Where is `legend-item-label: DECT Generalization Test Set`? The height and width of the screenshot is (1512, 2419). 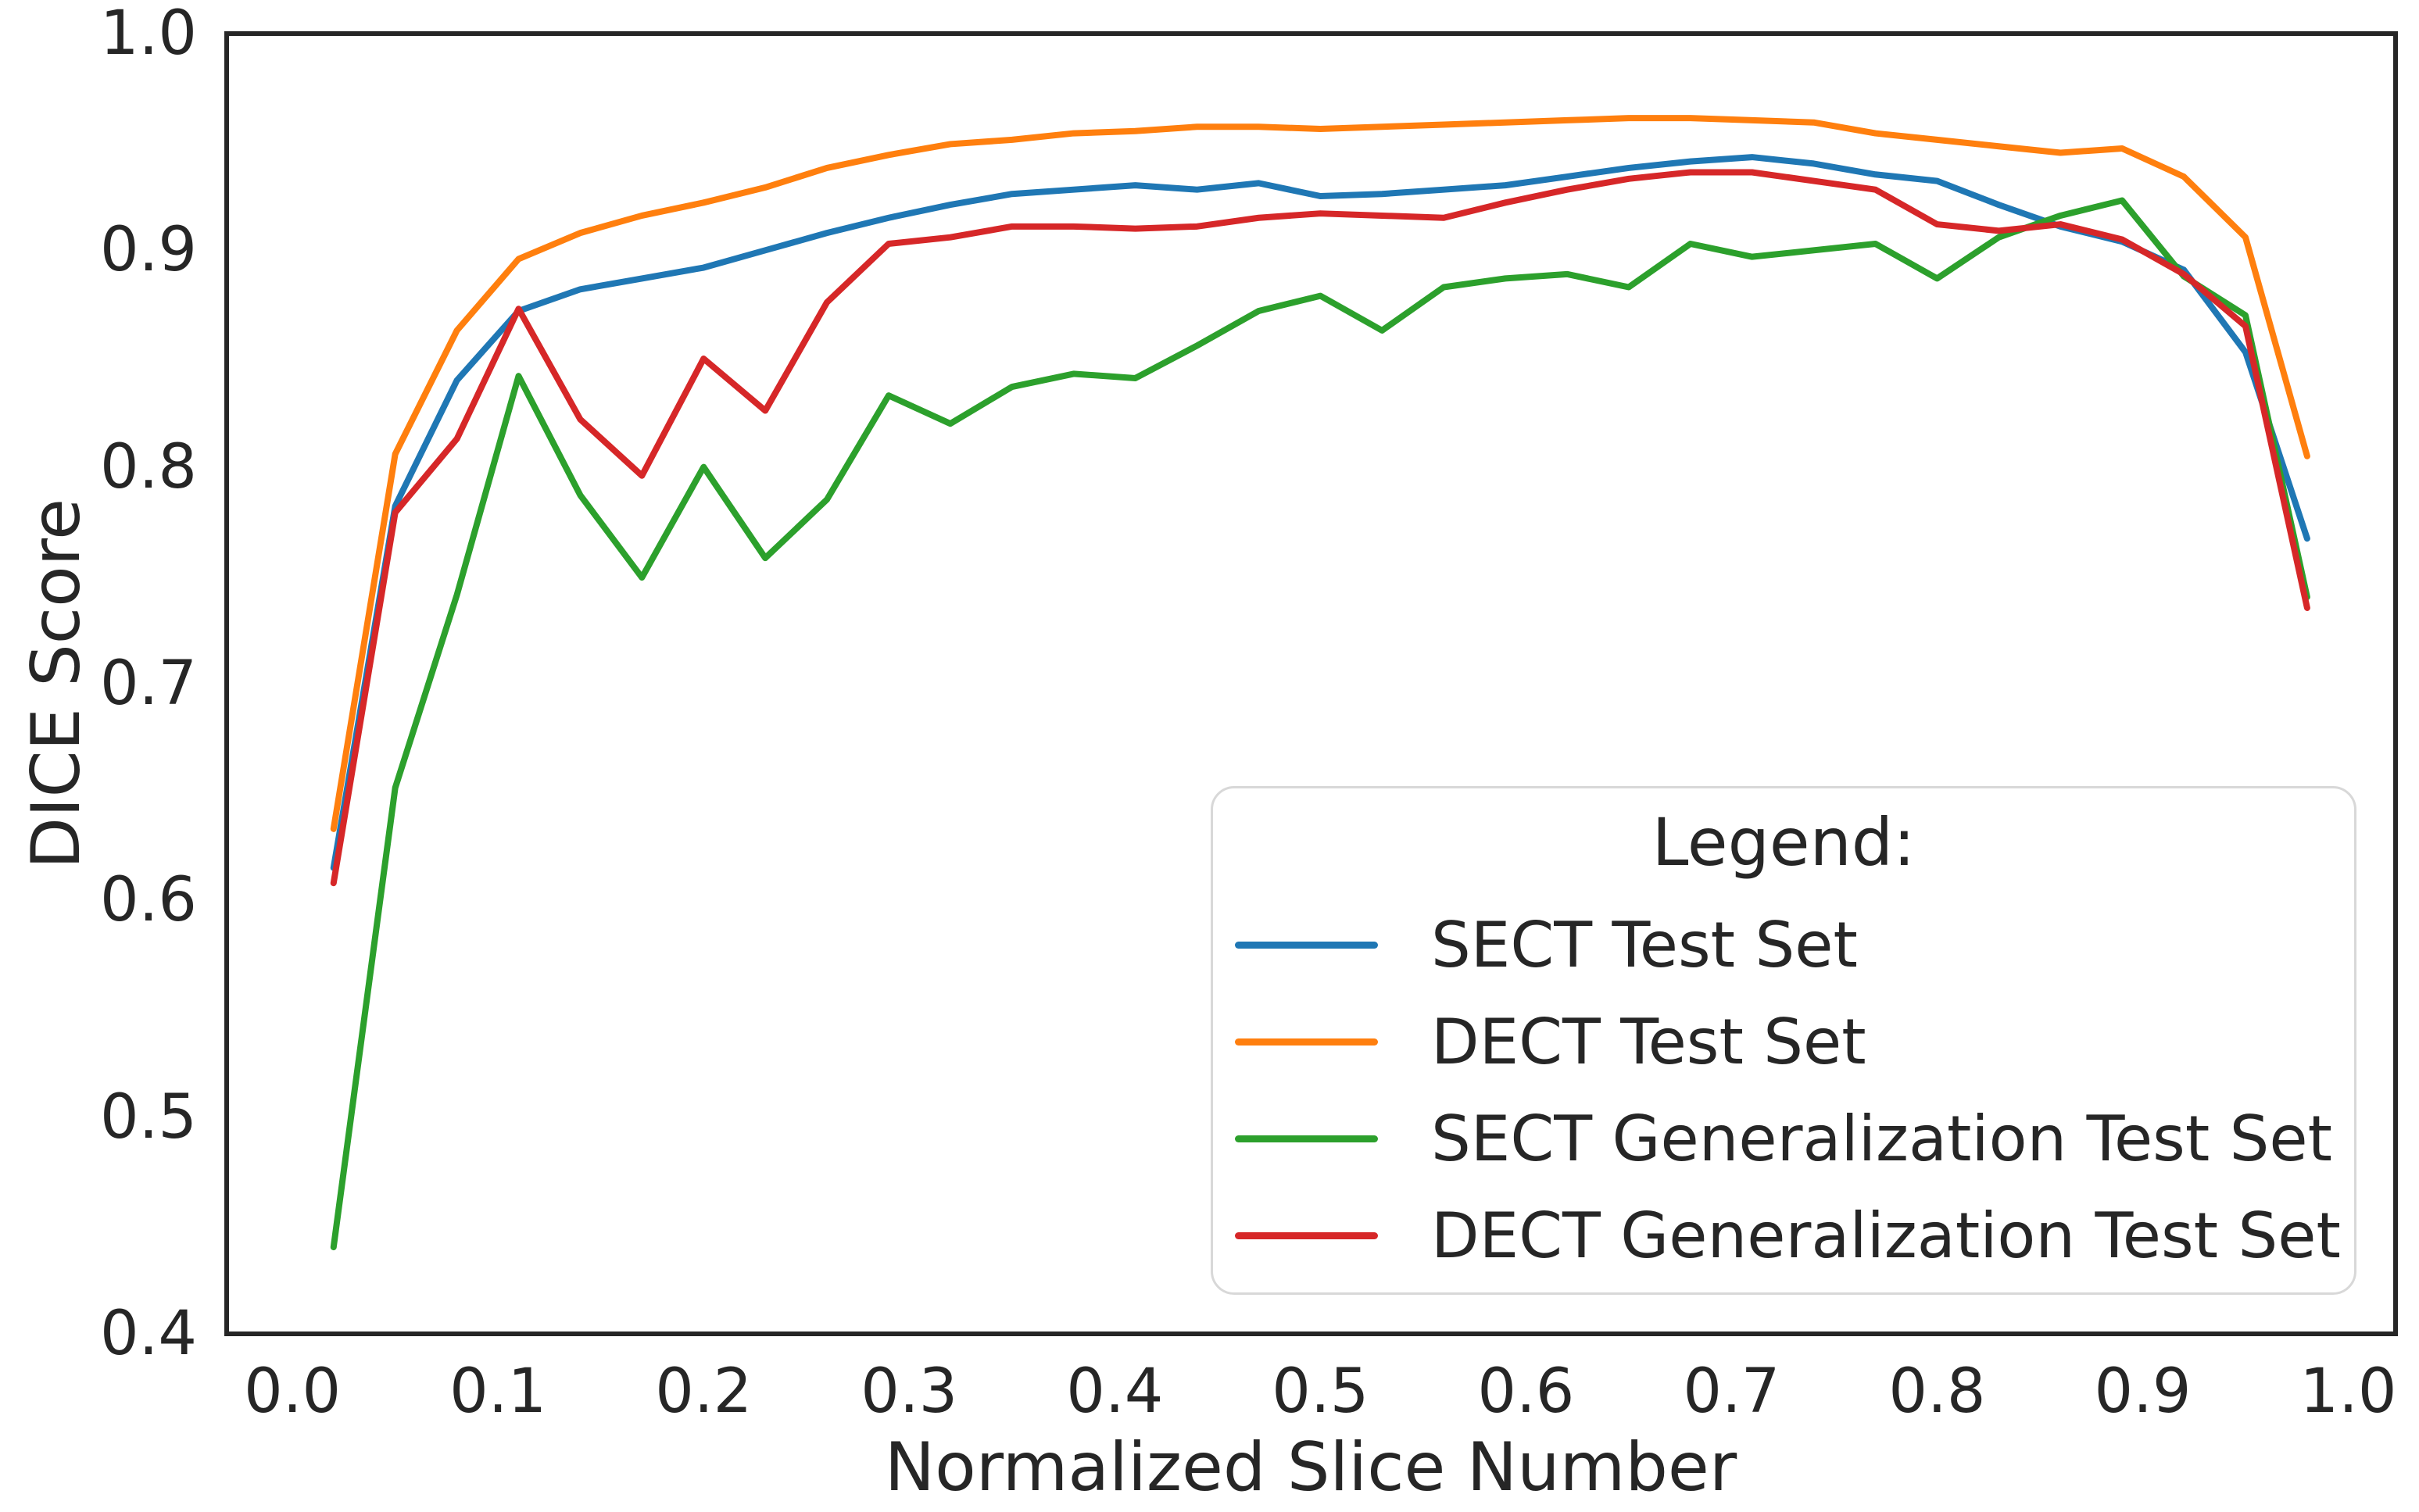
legend-item-label: DECT Generalization Test Set is located at coordinates (1886, 1235).